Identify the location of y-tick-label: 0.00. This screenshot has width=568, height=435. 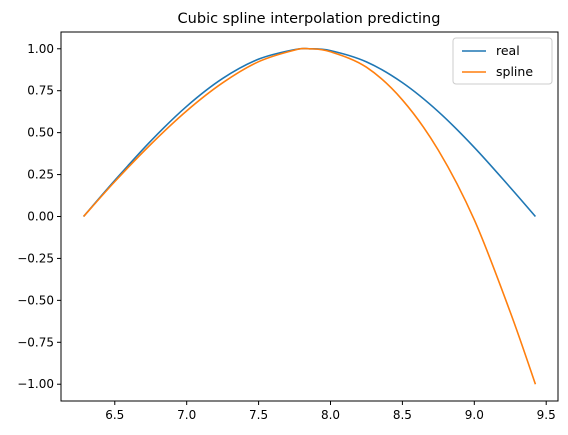
(40, 217).